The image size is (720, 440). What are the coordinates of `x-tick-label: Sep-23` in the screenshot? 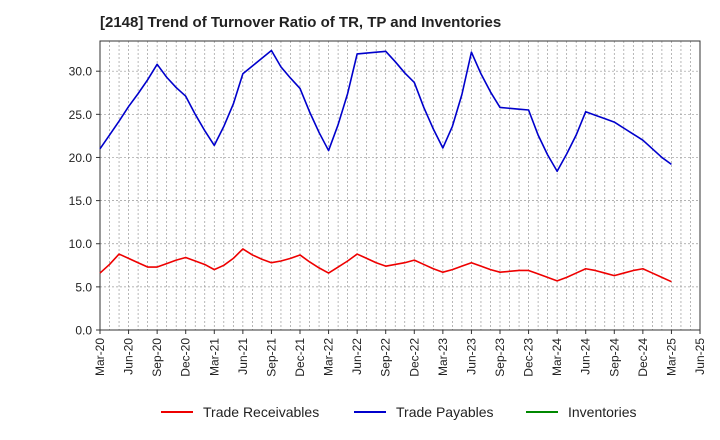 It's located at (500, 357).